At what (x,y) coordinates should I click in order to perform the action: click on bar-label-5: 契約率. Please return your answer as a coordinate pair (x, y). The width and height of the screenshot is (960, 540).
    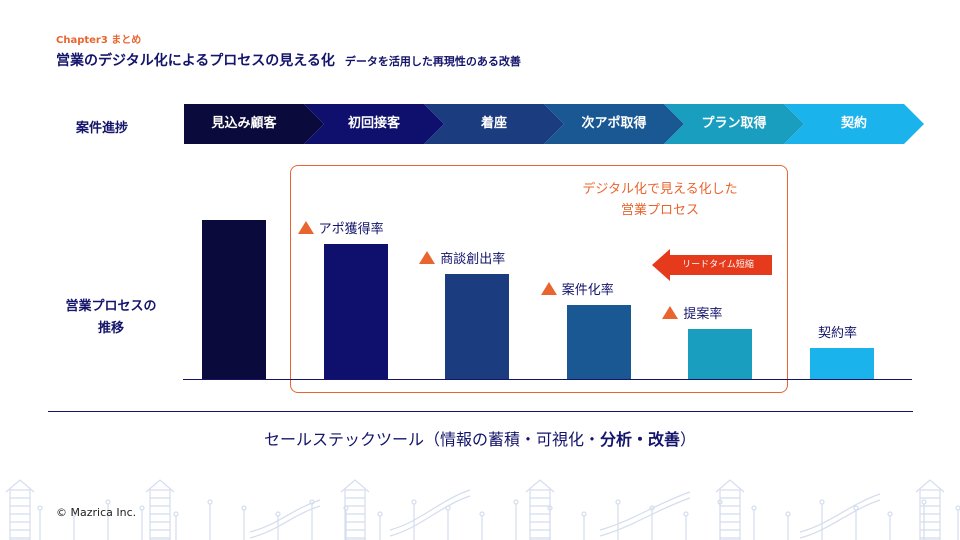
    Looking at the image, I should click on (837, 331).